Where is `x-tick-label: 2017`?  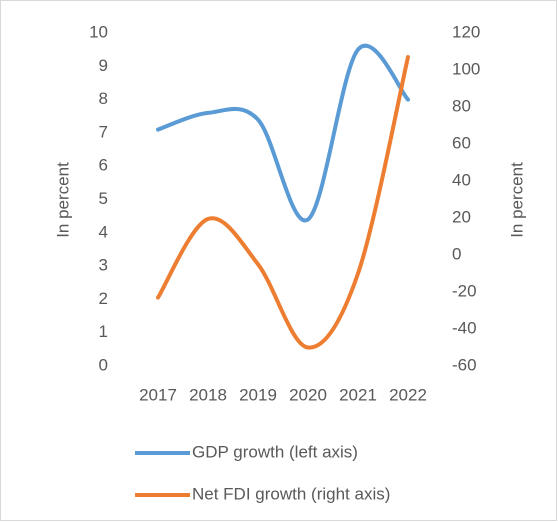
x-tick-label: 2017 is located at coordinates (158, 394).